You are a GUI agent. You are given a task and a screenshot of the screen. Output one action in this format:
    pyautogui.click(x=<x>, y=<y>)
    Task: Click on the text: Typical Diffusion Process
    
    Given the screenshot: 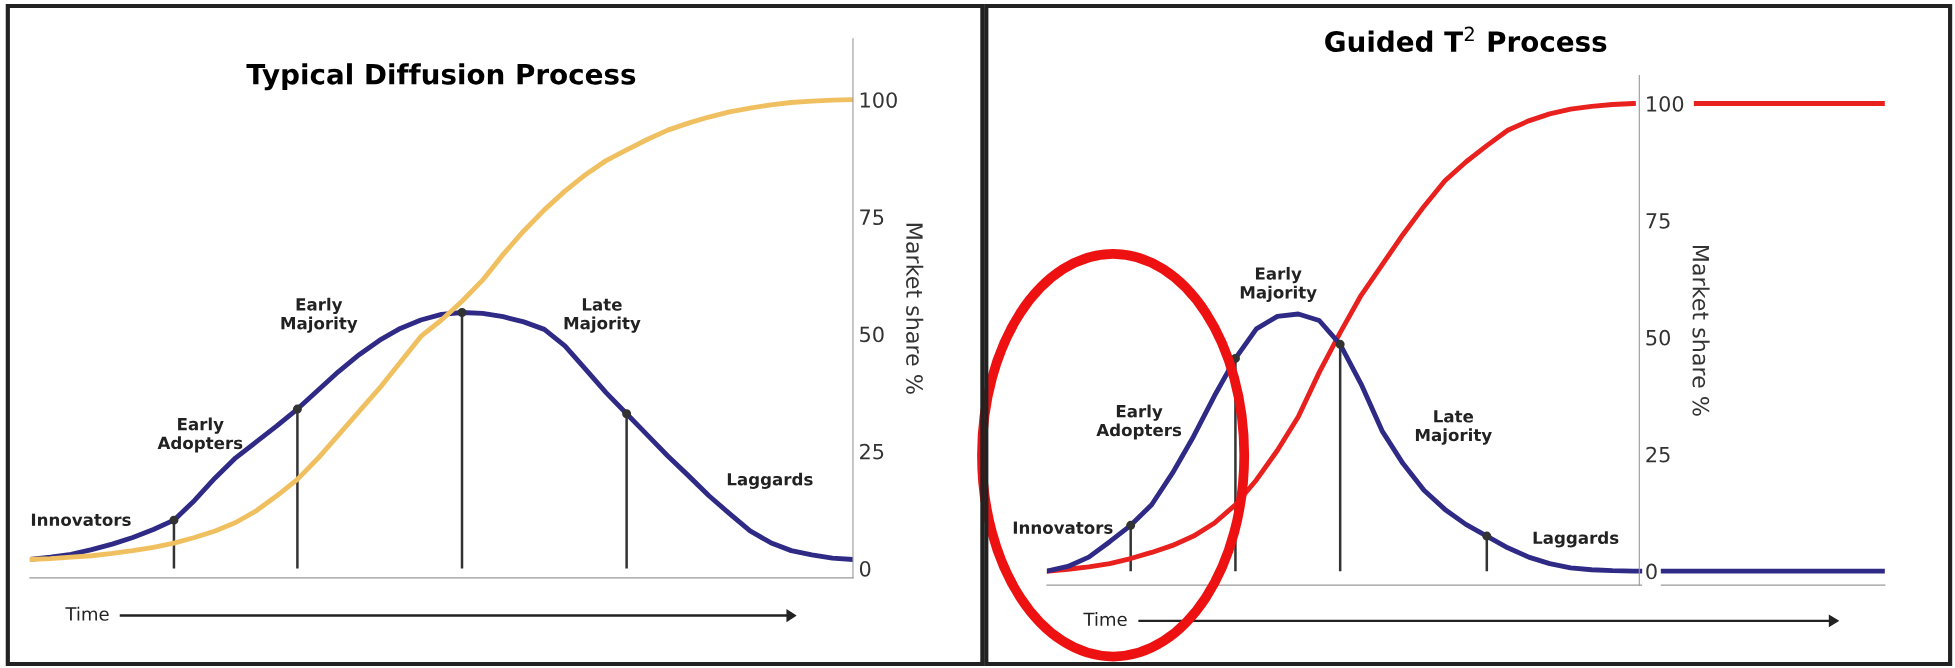 What is the action you would take?
    pyautogui.click(x=441, y=77)
    